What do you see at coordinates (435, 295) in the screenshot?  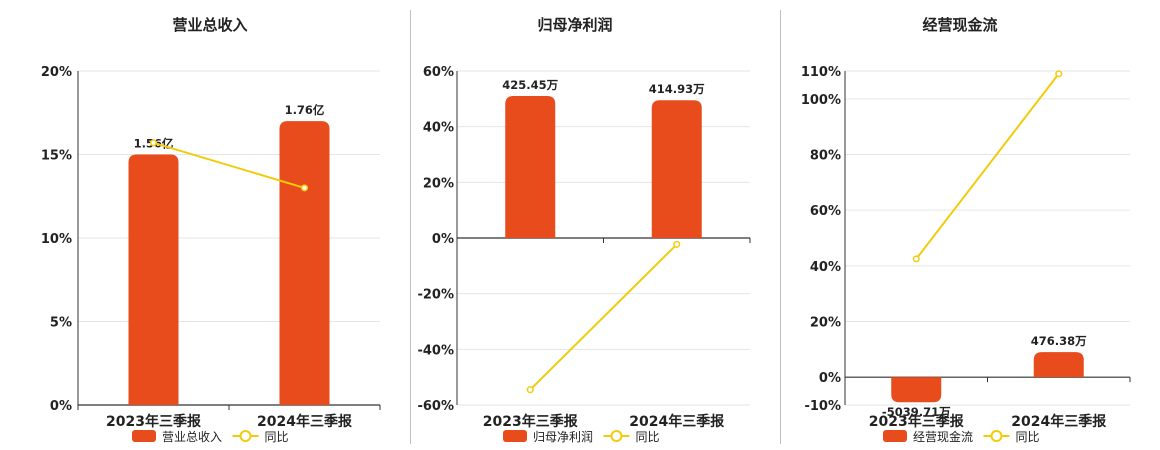 I see `y-tick-label: -20%` at bounding box center [435, 295].